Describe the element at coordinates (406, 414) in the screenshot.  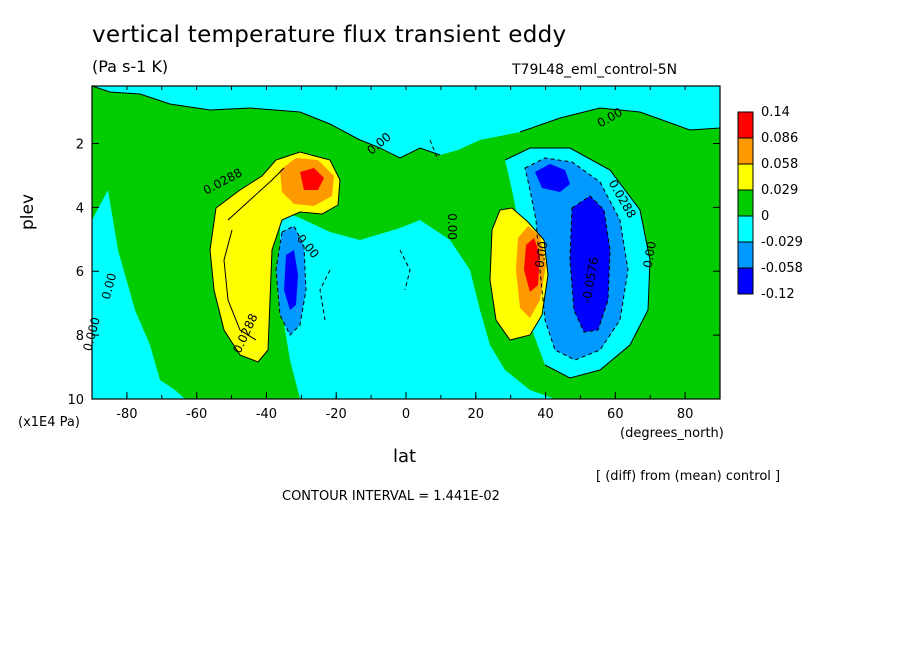
I see `x-tick-label: 0` at that location.